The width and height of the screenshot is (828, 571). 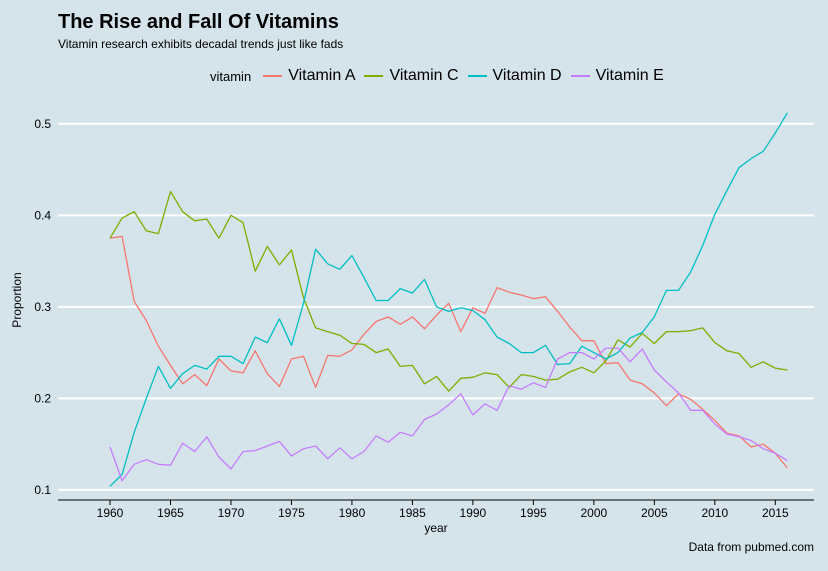 I want to click on legend-item-vitamin-d: Vitamin D, so click(x=514, y=76).